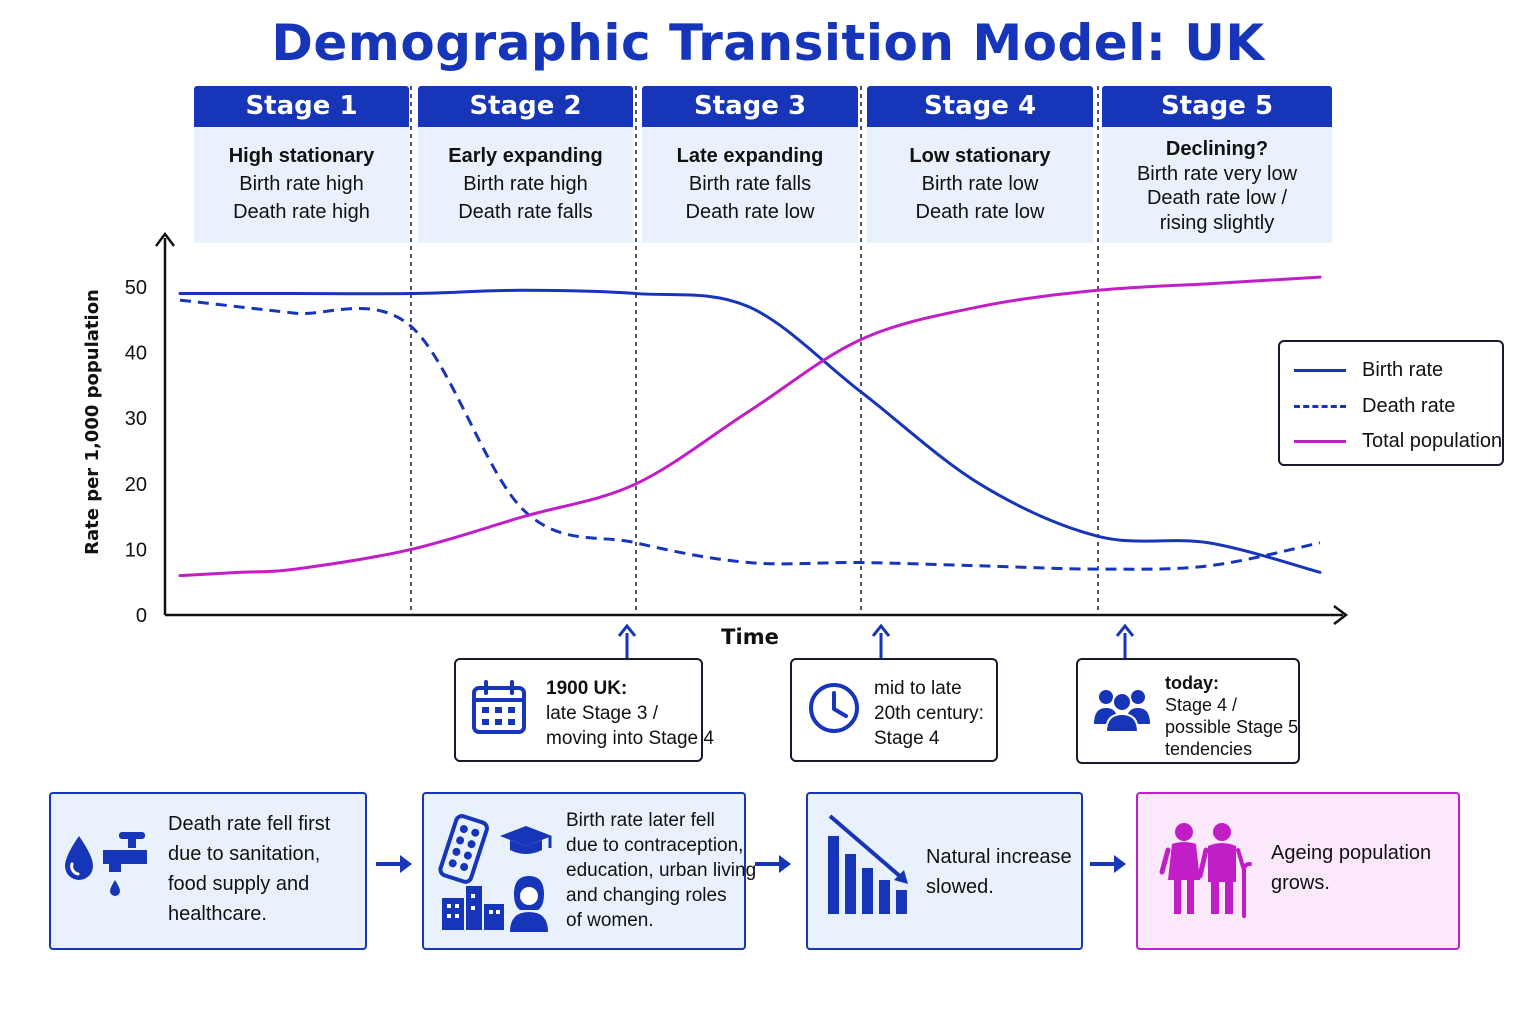 This screenshot has height=1024, width=1536. I want to click on callout-20th-century: mid to late 20th century: Stage 4, so click(894, 710).